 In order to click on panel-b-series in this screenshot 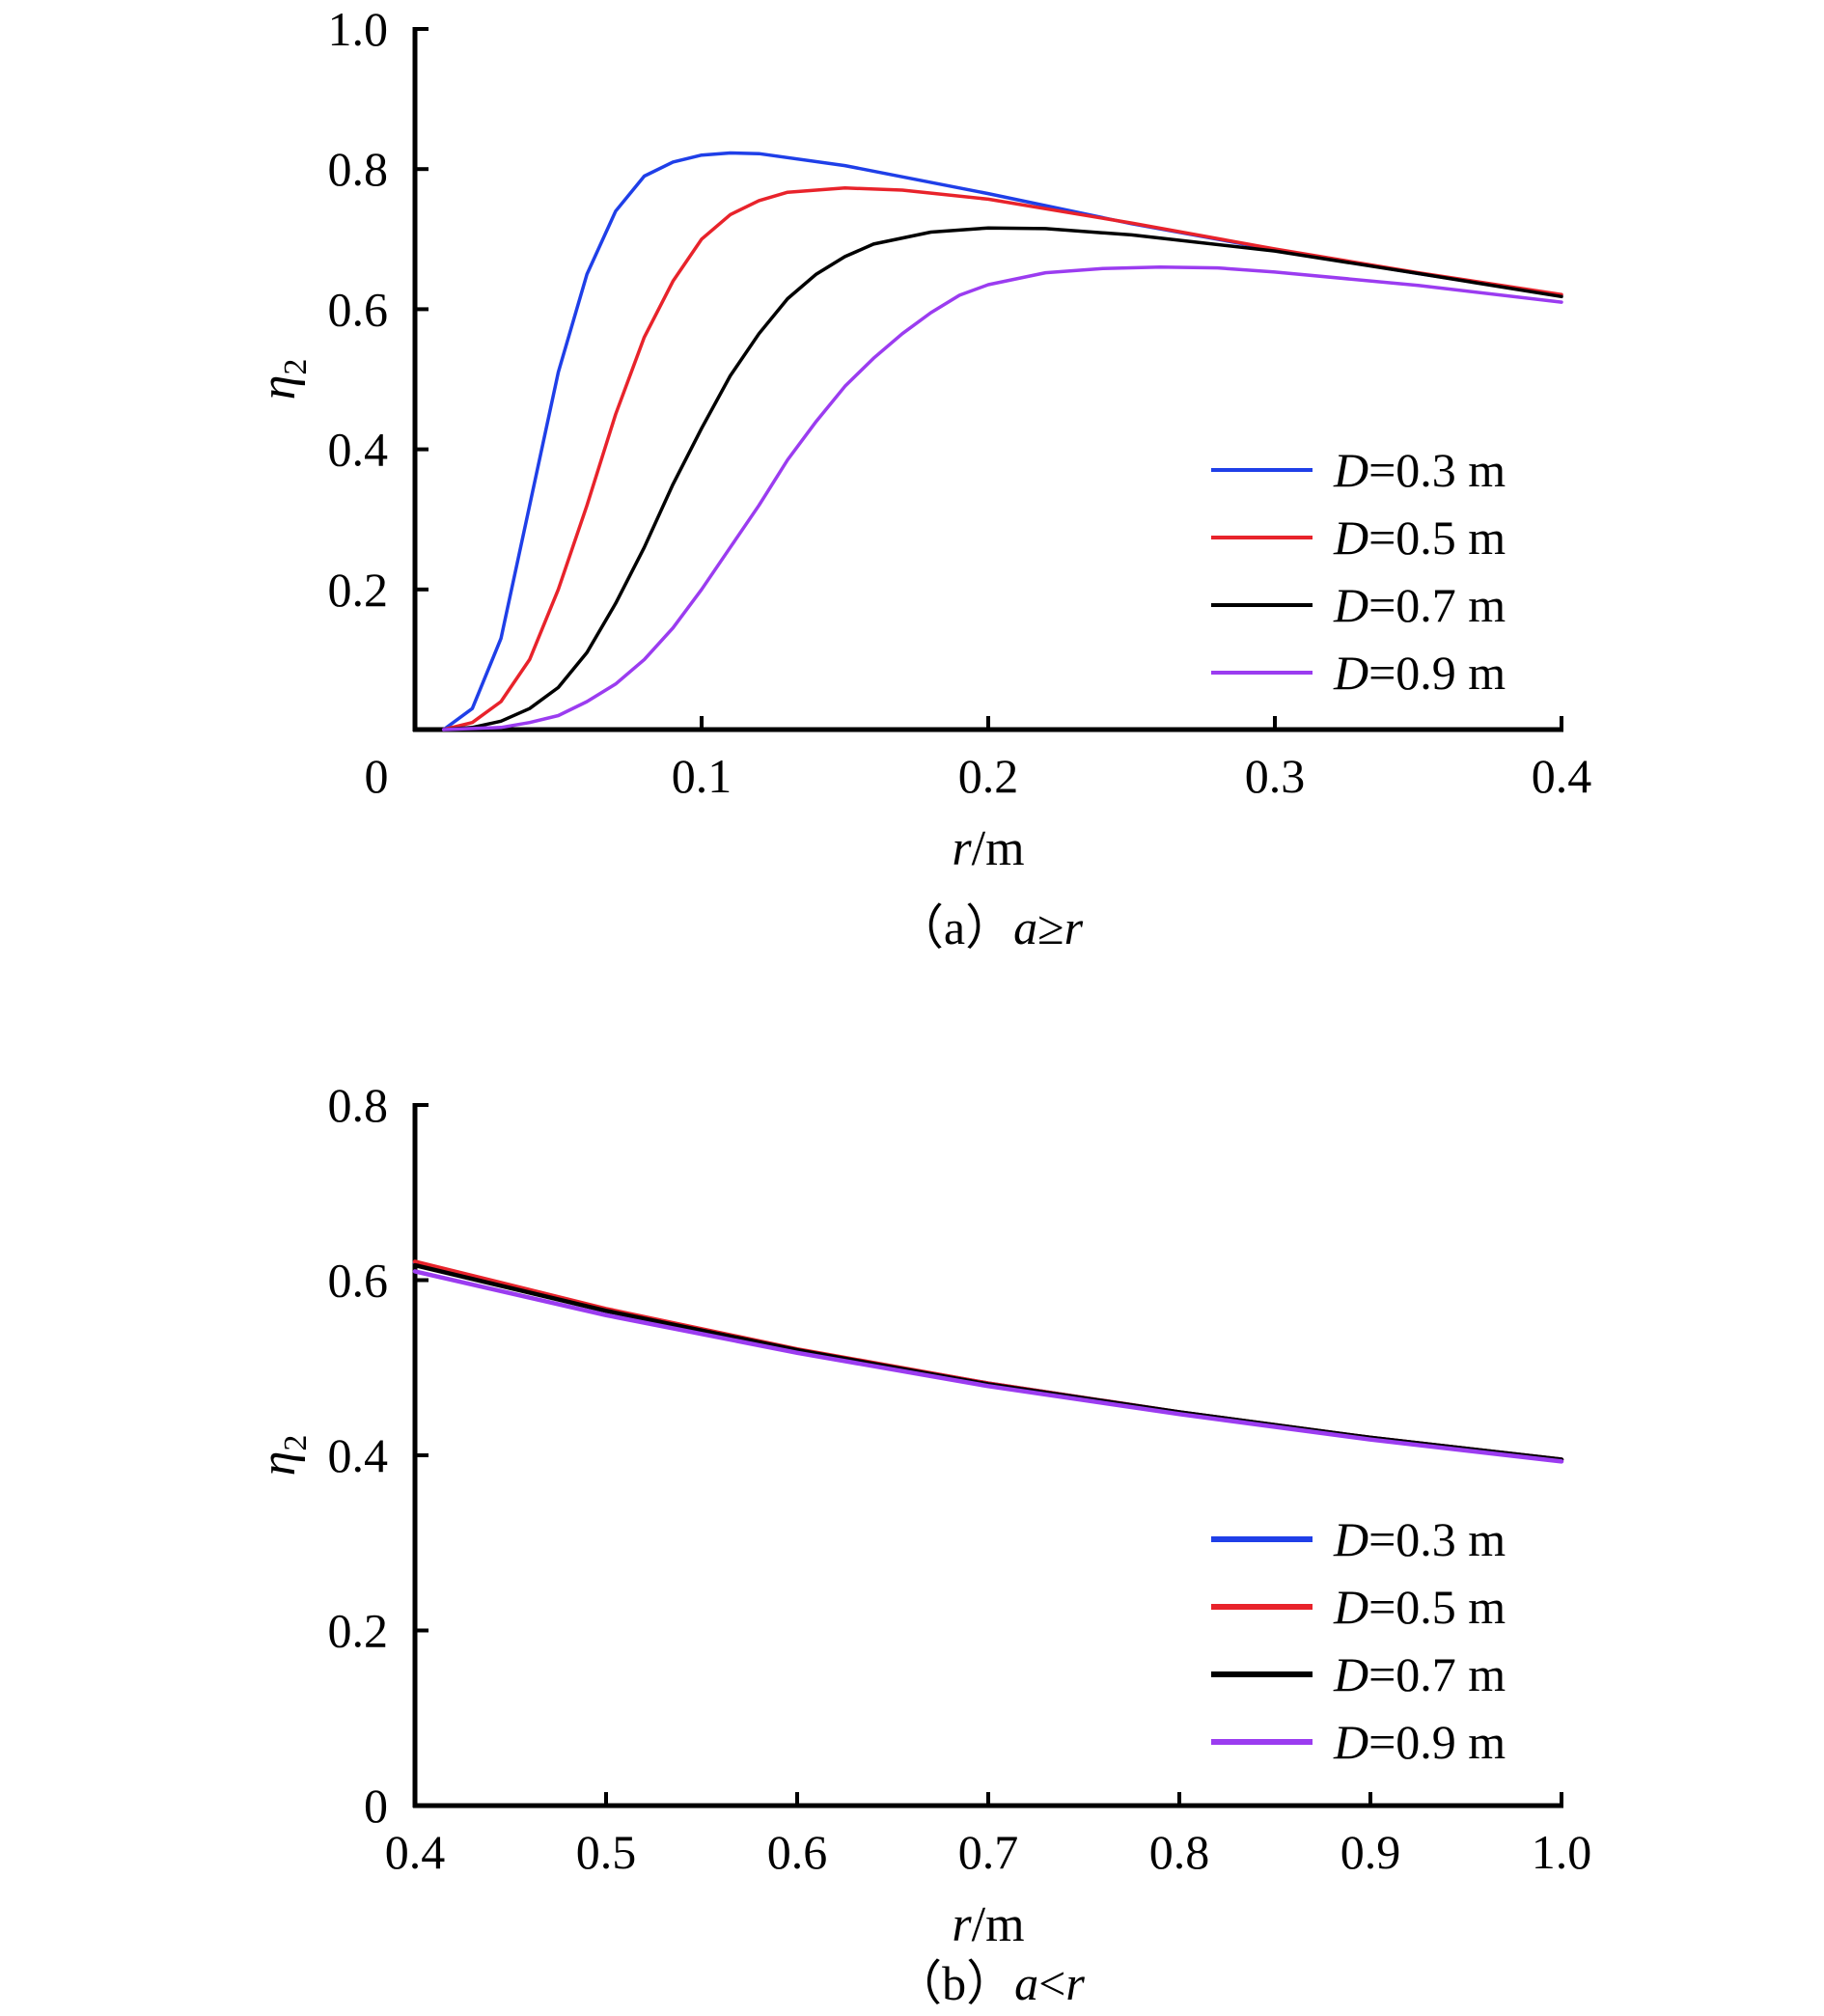, I will do `click(988, 1361)`.